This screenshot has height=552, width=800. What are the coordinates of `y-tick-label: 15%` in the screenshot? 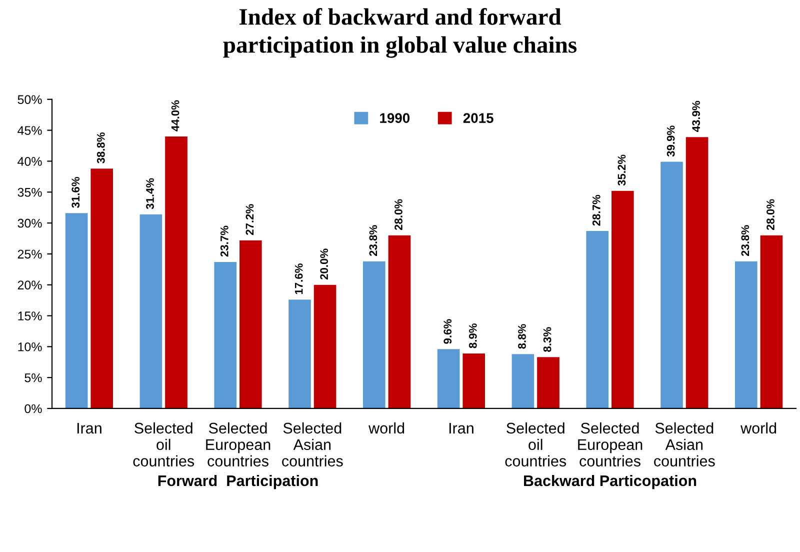 It's located at (30, 316).